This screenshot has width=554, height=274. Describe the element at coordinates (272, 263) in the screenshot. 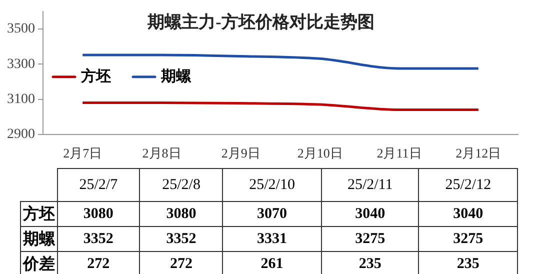

I see `data-label: 261` at that location.